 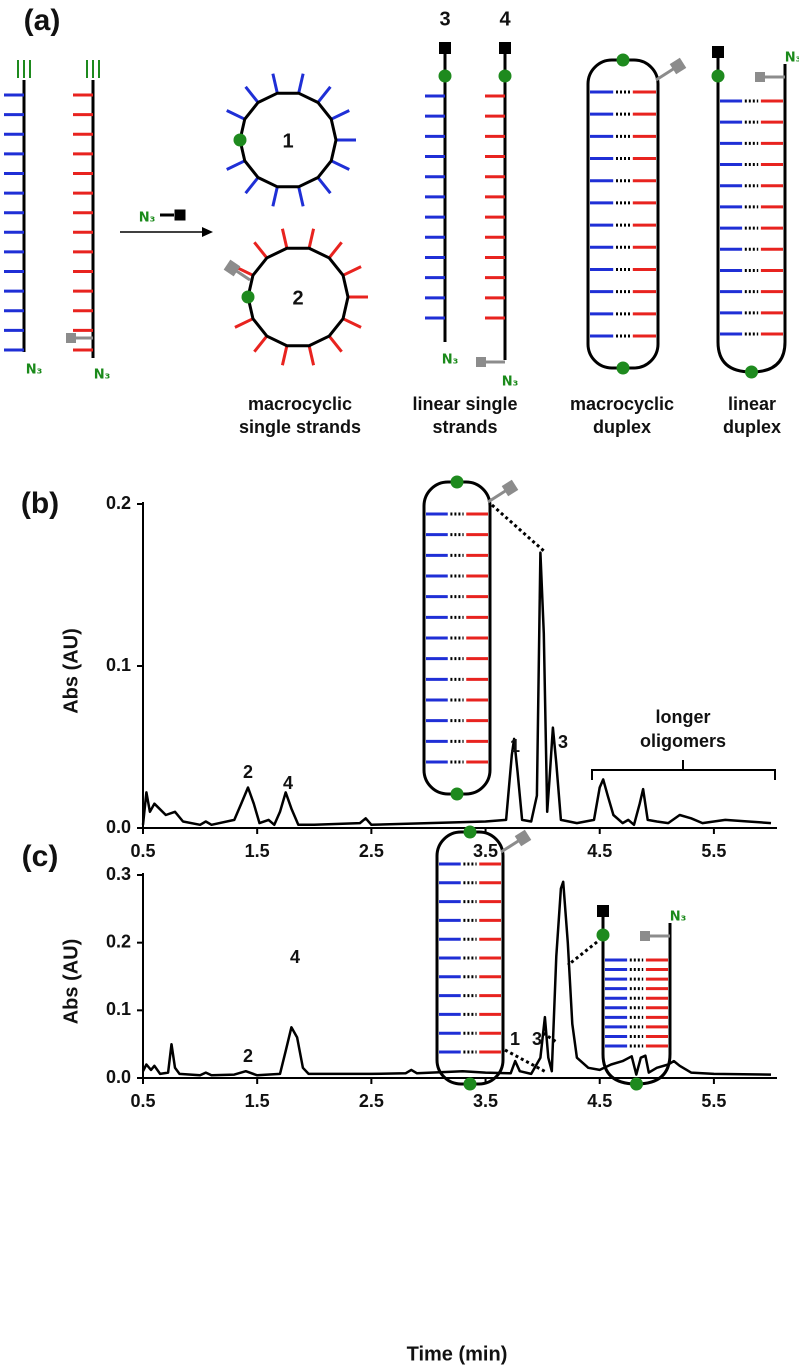 What do you see at coordinates (464, 404) in the screenshot?
I see `caption: linear single` at bounding box center [464, 404].